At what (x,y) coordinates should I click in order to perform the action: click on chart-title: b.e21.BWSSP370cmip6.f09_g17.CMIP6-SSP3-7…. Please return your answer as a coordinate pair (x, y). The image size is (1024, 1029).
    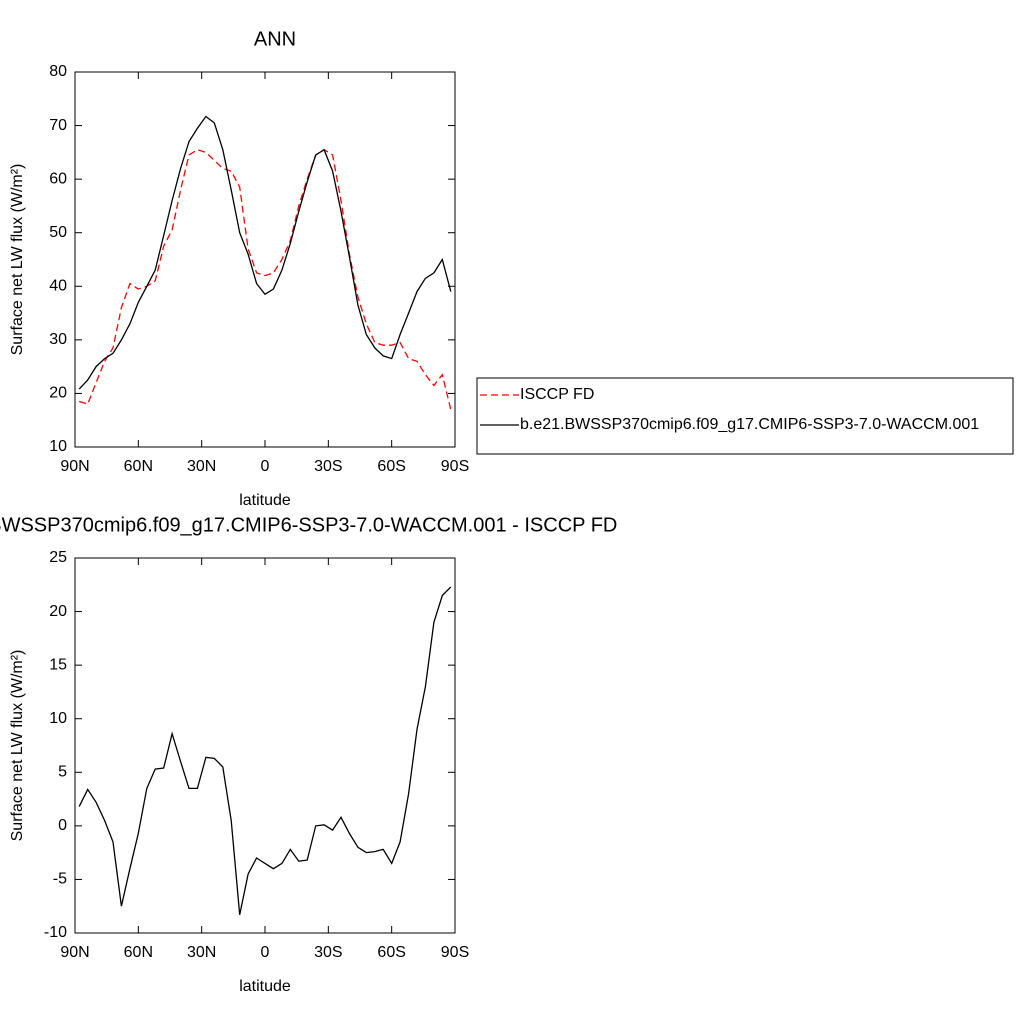
    Looking at the image, I should click on (308, 525).